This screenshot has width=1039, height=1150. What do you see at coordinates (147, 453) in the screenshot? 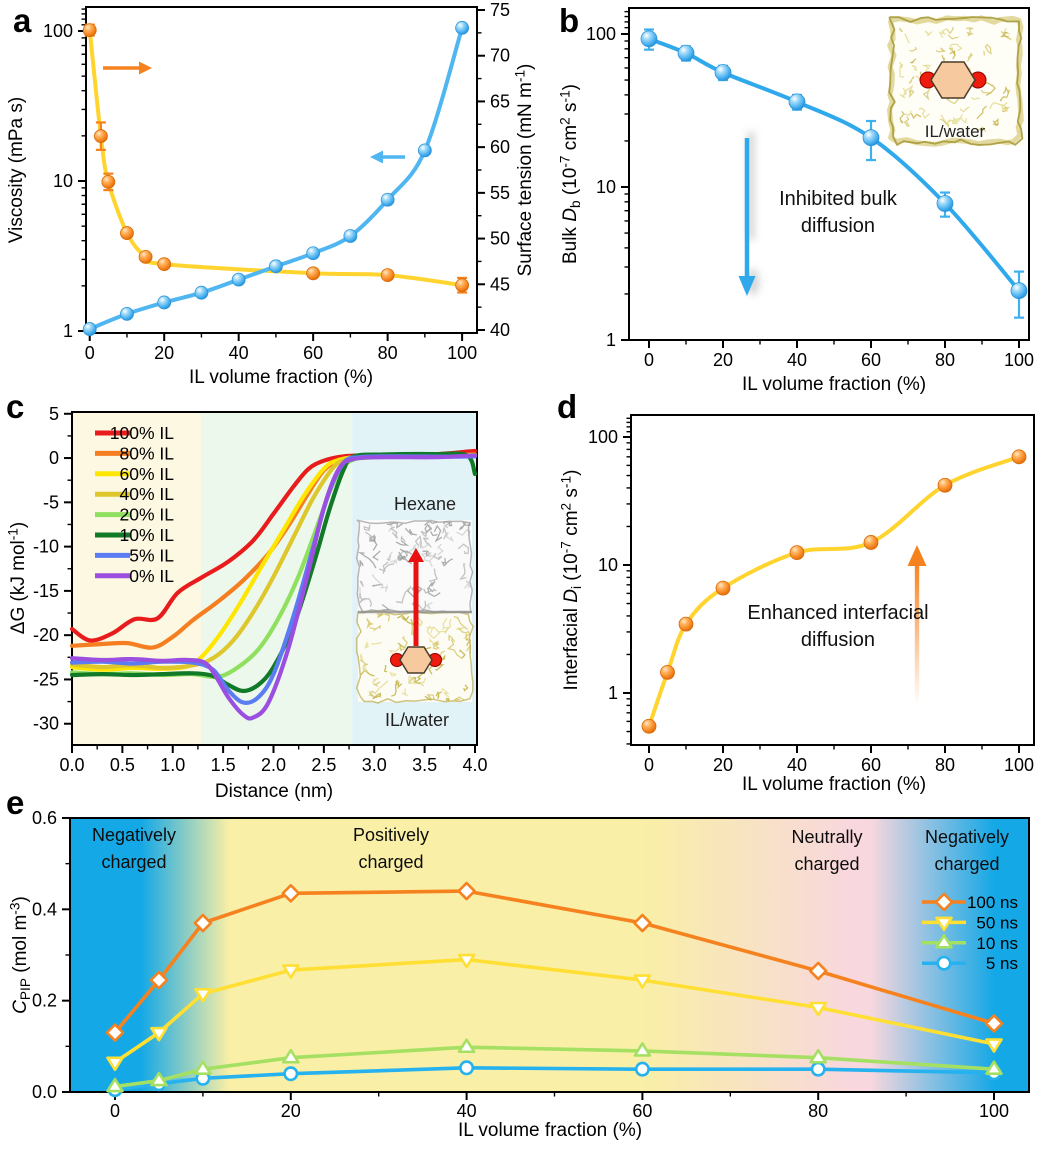
I see `svg-text: 80% IL` at bounding box center [147, 453].